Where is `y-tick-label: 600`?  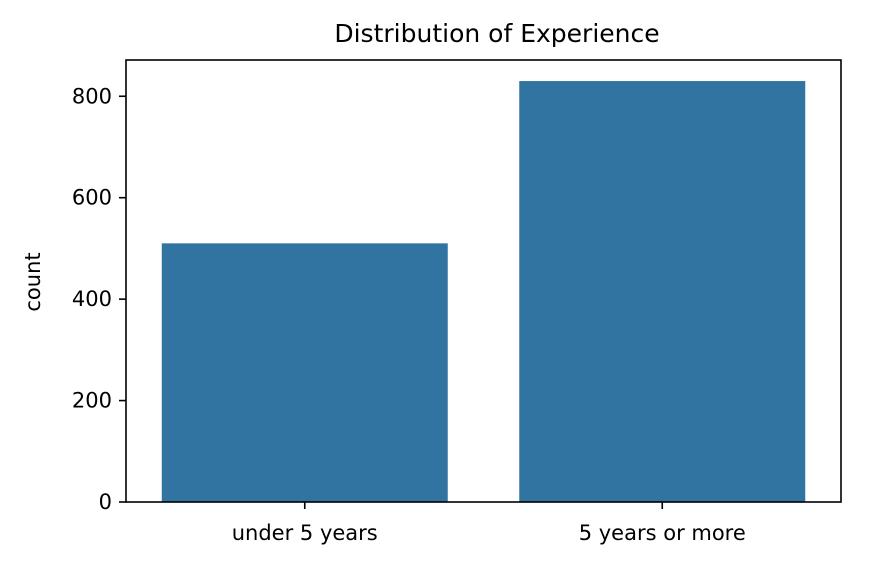
y-tick-label: 600 is located at coordinates (92, 198).